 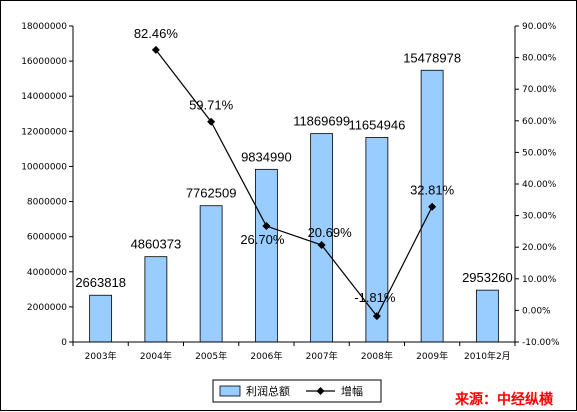 What do you see at coordinates (539, 185) in the screenshot?
I see `right-tick-label: 40.00%` at bounding box center [539, 185].